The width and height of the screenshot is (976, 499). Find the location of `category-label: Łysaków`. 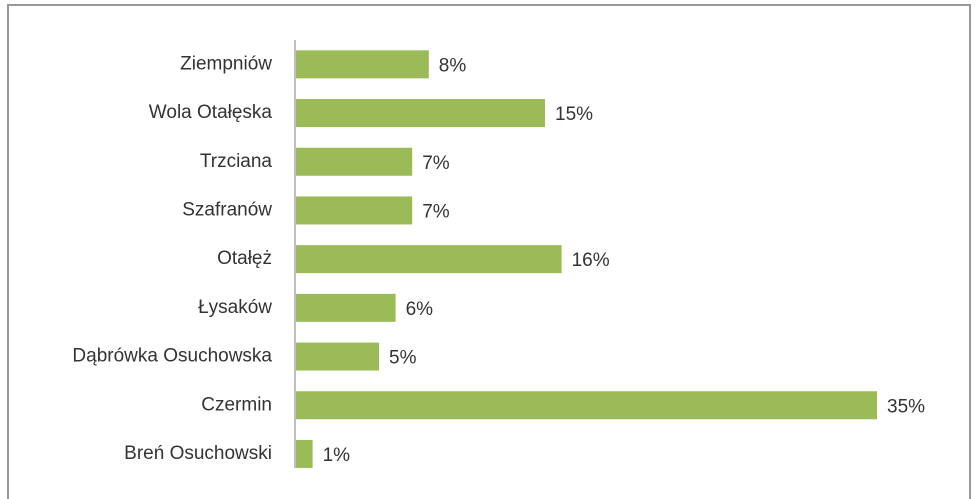

category-label: Łysaków is located at coordinates (235, 307).